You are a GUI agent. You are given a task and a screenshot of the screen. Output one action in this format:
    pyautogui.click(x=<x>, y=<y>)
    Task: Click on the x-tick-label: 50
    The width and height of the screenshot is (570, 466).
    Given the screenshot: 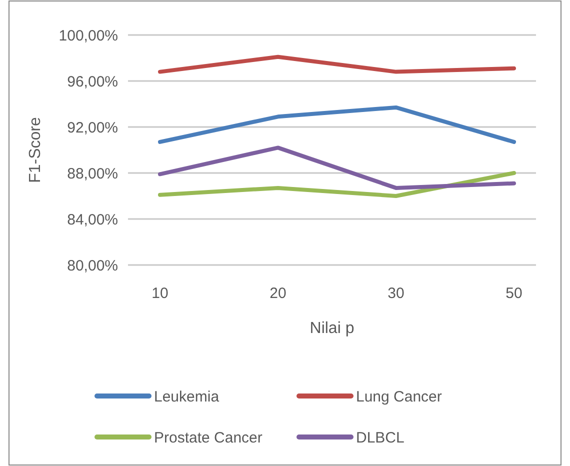 What is the action you would take?
    pyautogui.click(x=514, y=293)
    